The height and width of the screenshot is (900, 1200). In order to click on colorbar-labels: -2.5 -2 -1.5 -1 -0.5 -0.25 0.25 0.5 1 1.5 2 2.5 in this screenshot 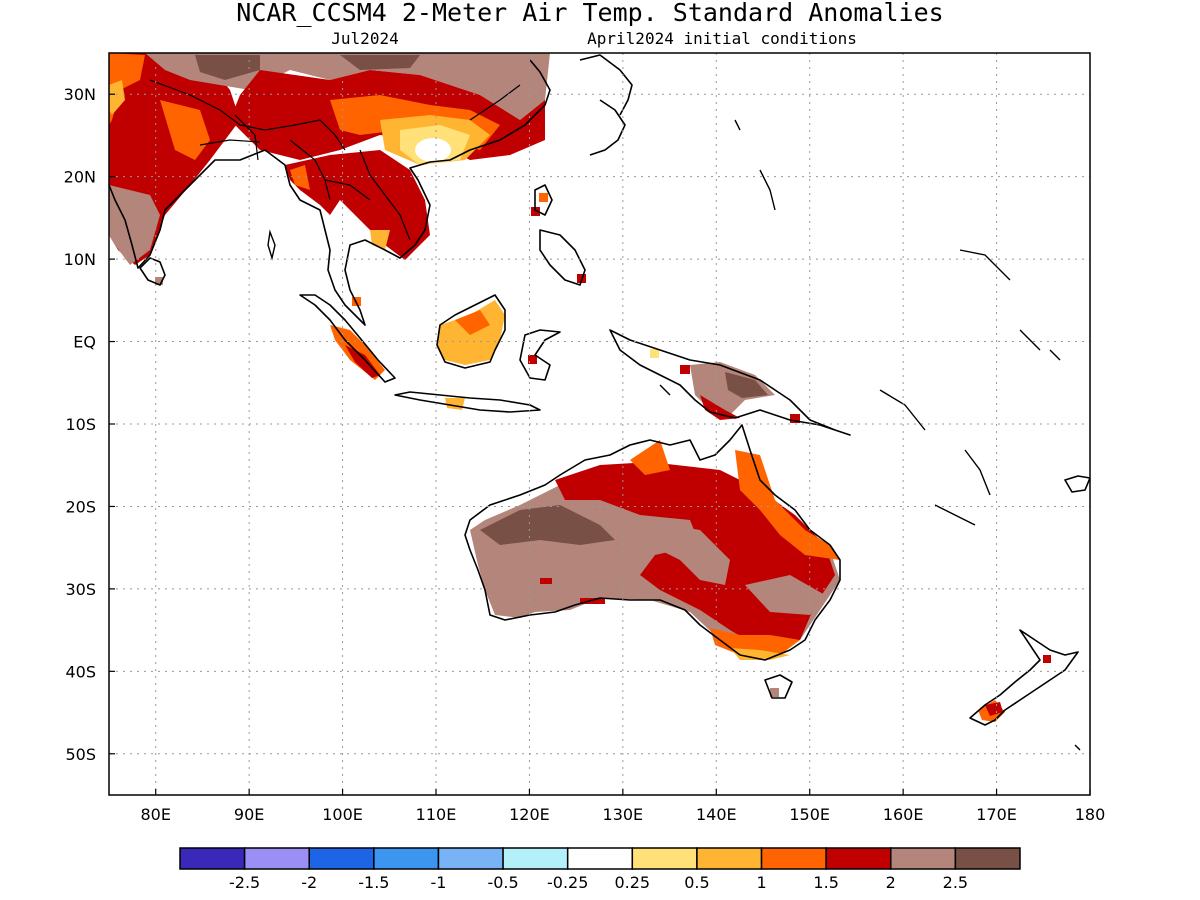, I will do `click(598, 882)`.